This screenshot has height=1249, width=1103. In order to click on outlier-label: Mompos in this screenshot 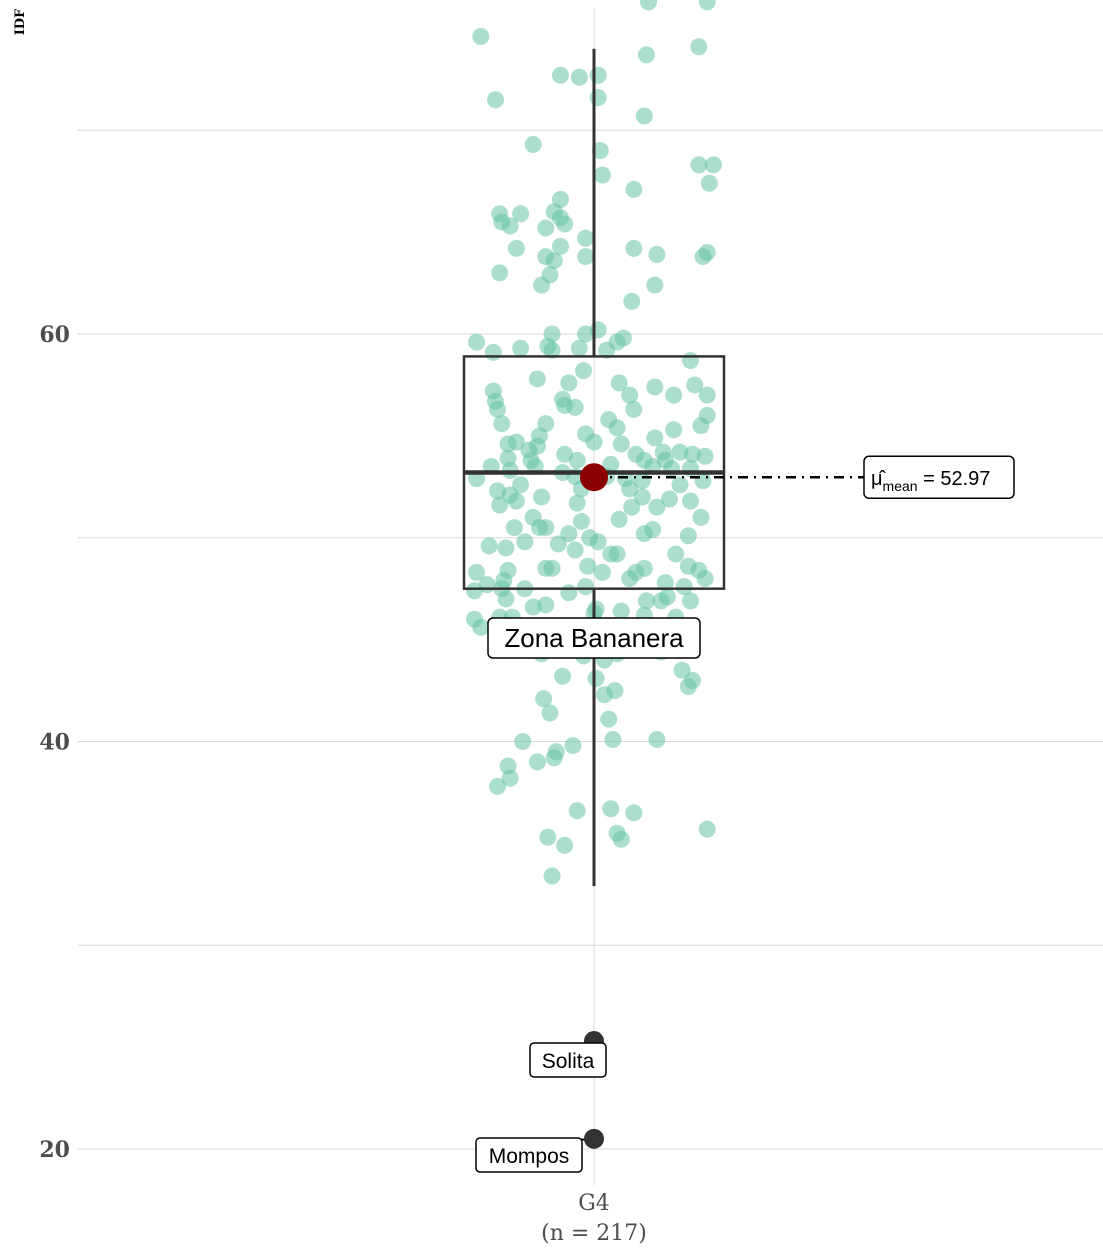, I will do `click(529, 1156)`.